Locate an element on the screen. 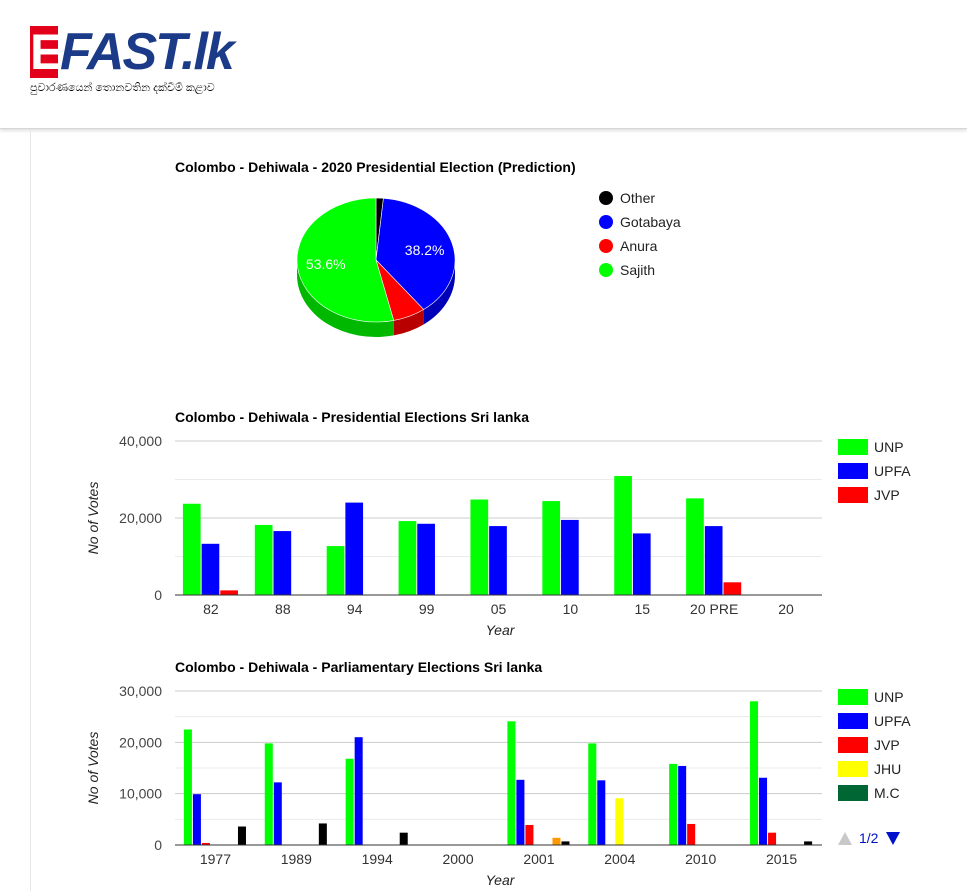  pie-legend-marker-gotabaya is located at coordinates (606, 222).